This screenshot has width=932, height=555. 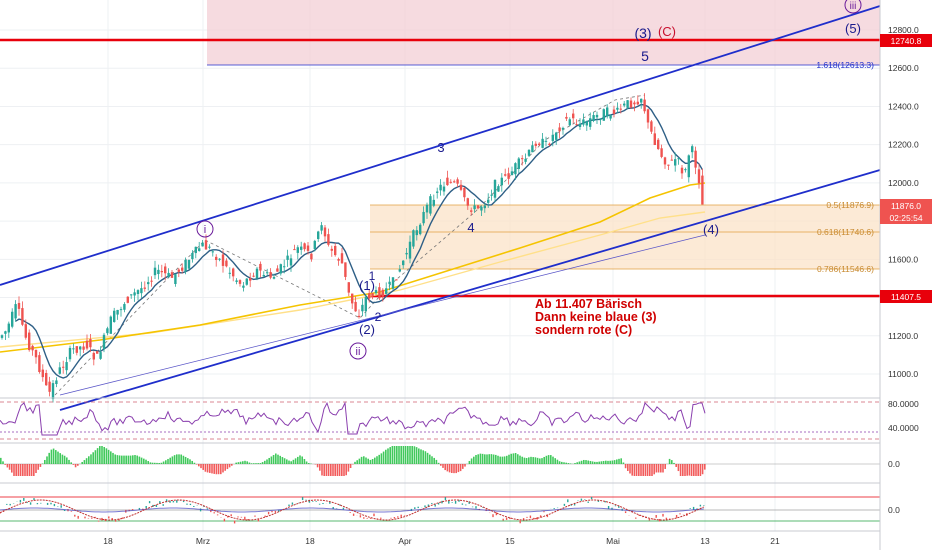 What do you see at coordinates (711, 229) in the screenshot?
I see `wave-4-paren-label: (4)` at bounding box center [711, 229].